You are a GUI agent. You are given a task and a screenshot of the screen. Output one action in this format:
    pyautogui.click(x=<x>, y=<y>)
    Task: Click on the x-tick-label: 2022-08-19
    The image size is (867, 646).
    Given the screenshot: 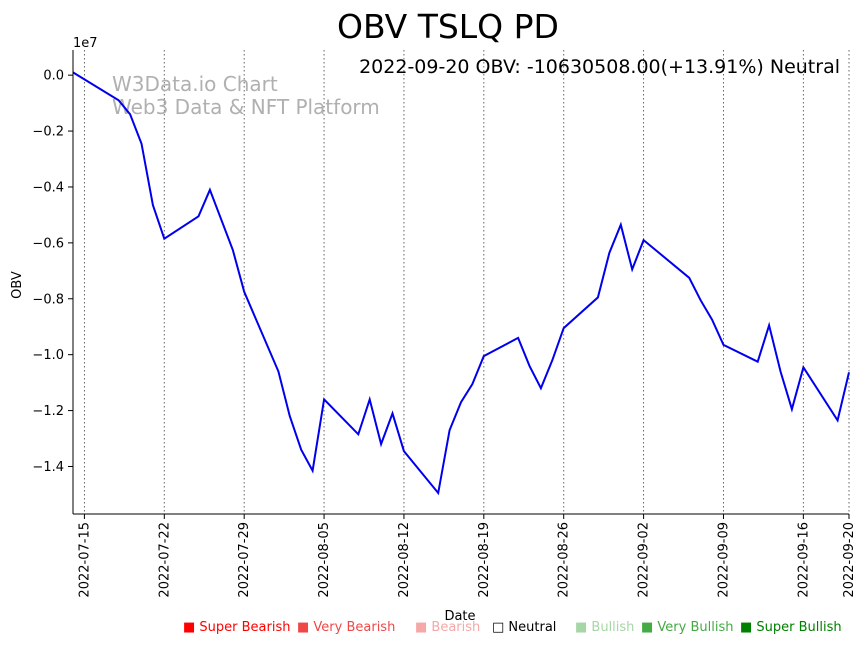 What is the action you would take?
    pyautogui.click(x=484, y=560)
    